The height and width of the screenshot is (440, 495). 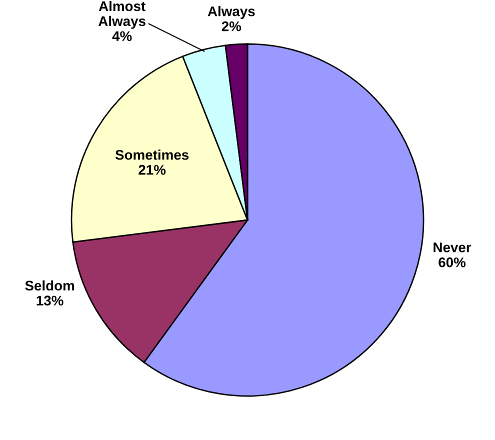 I want to click on data-label: 2%, so click(x=232, y=26).